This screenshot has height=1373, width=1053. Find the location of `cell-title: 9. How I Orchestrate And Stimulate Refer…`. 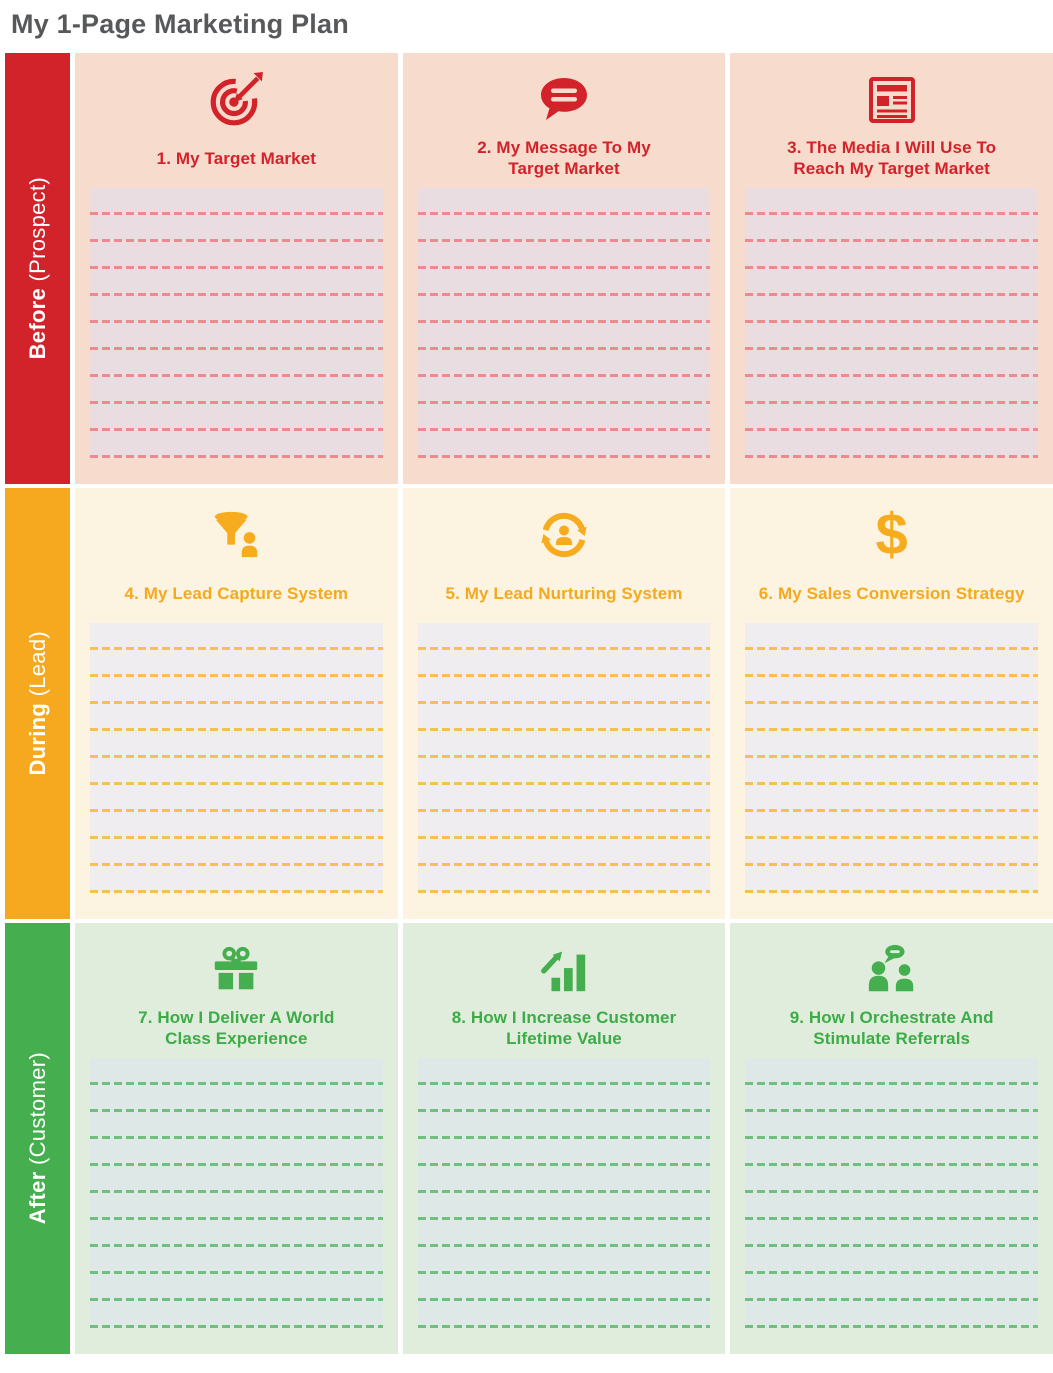

cell-title: 9. How I Orchestrate And Stimulate Refer… is located at coordinates (891, 1028).